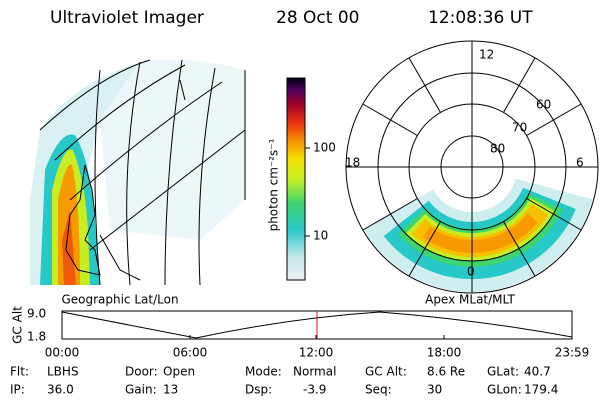  Describe the element at coordinates (18, 325) in the screenshot. I see `altitude-ylabel: GC Alt` at that location.